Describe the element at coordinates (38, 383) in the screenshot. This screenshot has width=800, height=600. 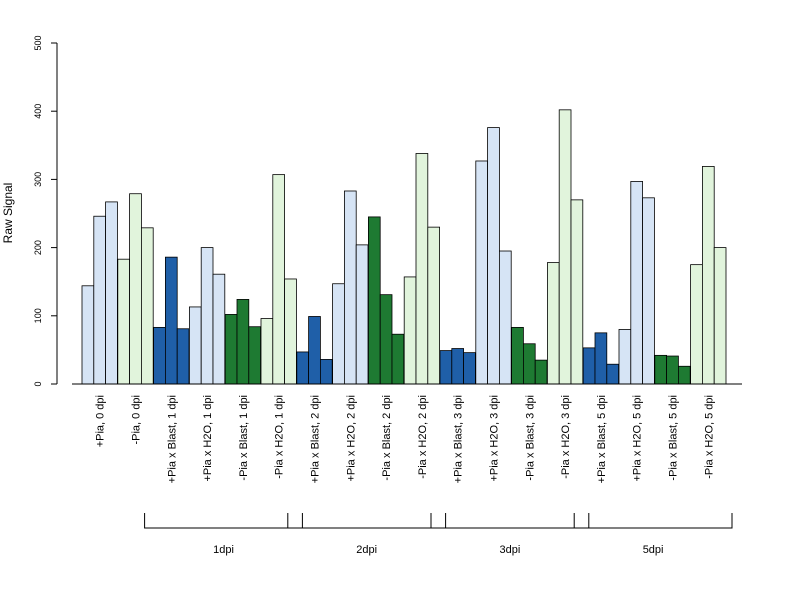
I see `y-tick-label: 0` at that location.